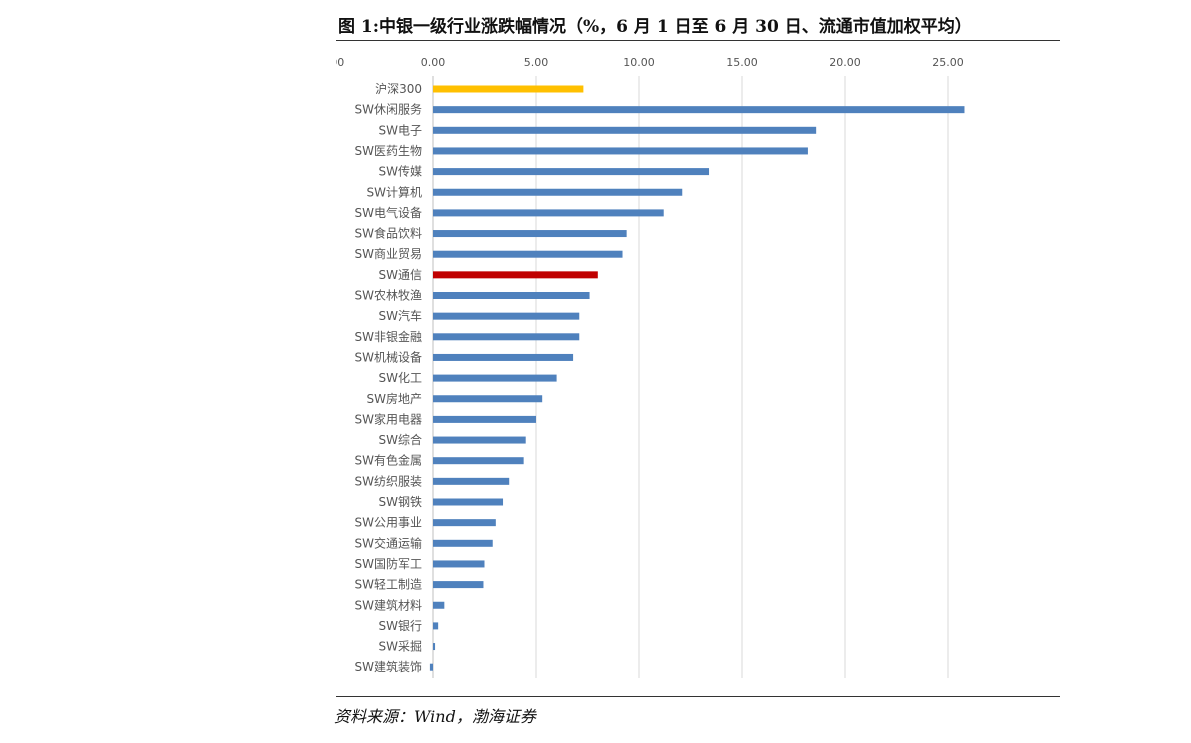 This screenshot has width=1191, height=743. I want to click on x-tick-label: 15.00, so click(742, 62).